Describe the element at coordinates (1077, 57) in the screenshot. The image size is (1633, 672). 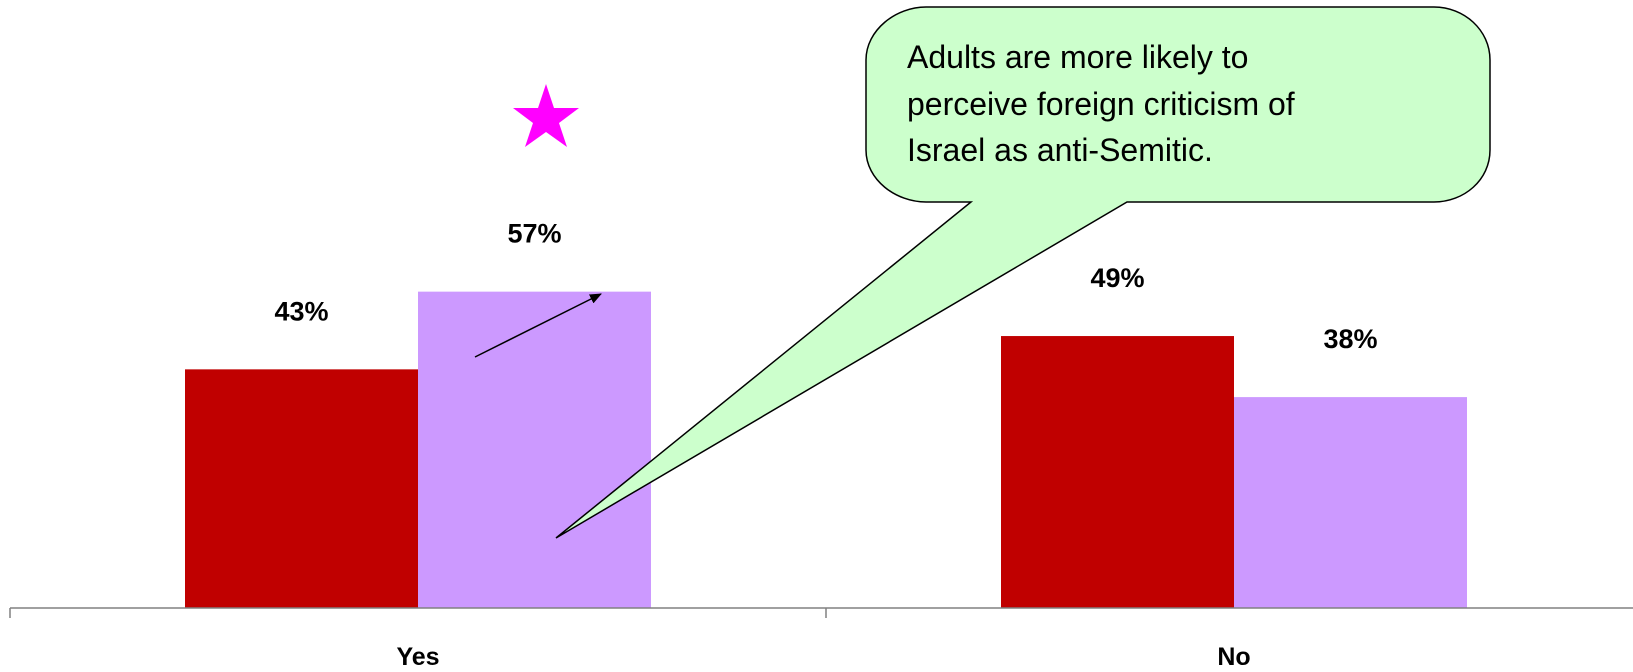
I see `callout-line-1: Adults are more likely to` at that location.